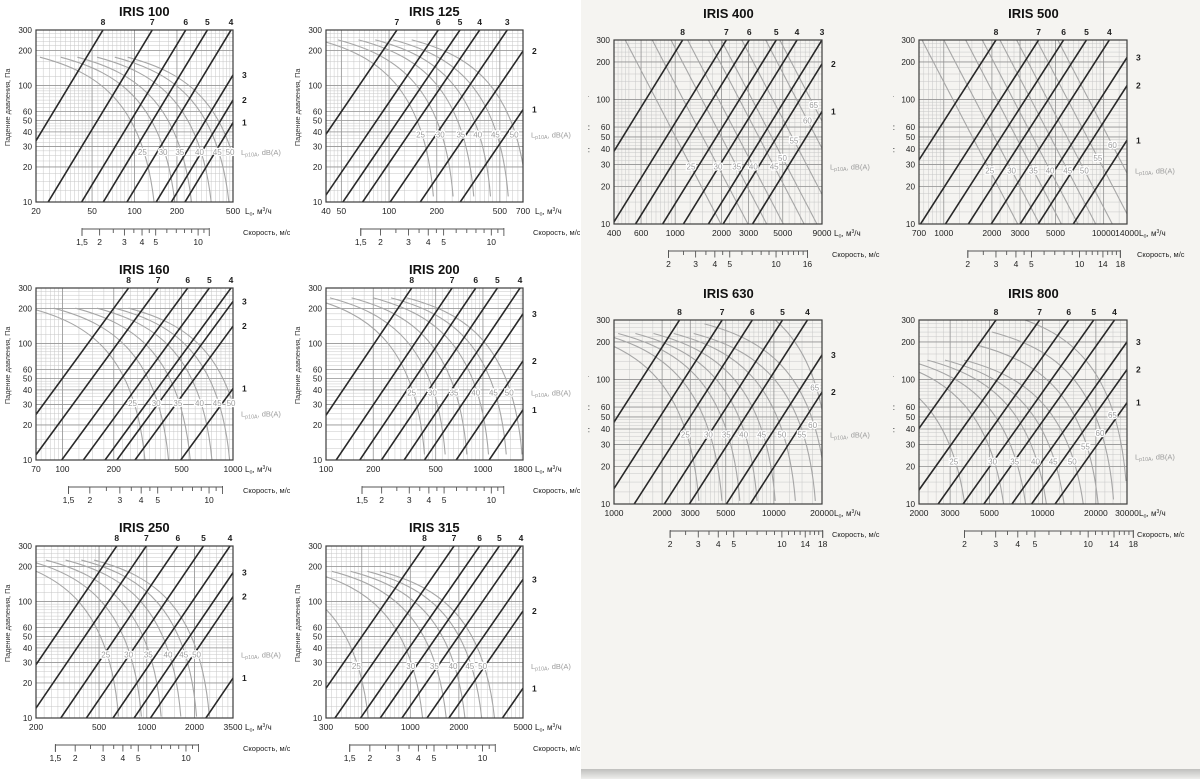 The height and width of the screenshot is (779, 1200). What do you see at coordinates (1121, 264) in the screenshot?
I see `velocity-tick-label: 18` at bounding box center [1121, 264].